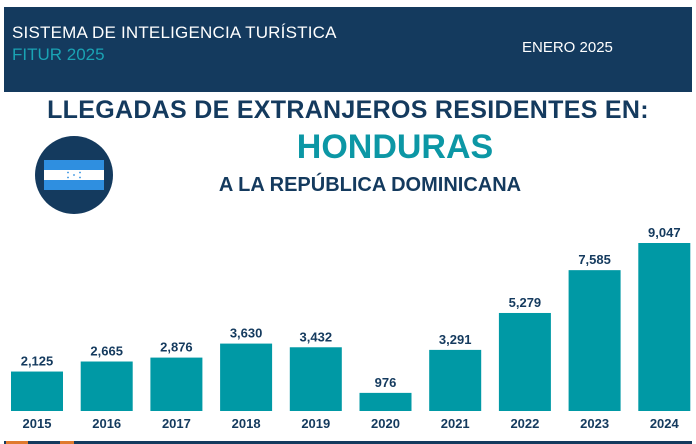 This screenshot has width=696, height=444. What do you see at coordinates (665, 423) in the screenshot?
I see `year-label: 2024` at bounding box center [665, 423].